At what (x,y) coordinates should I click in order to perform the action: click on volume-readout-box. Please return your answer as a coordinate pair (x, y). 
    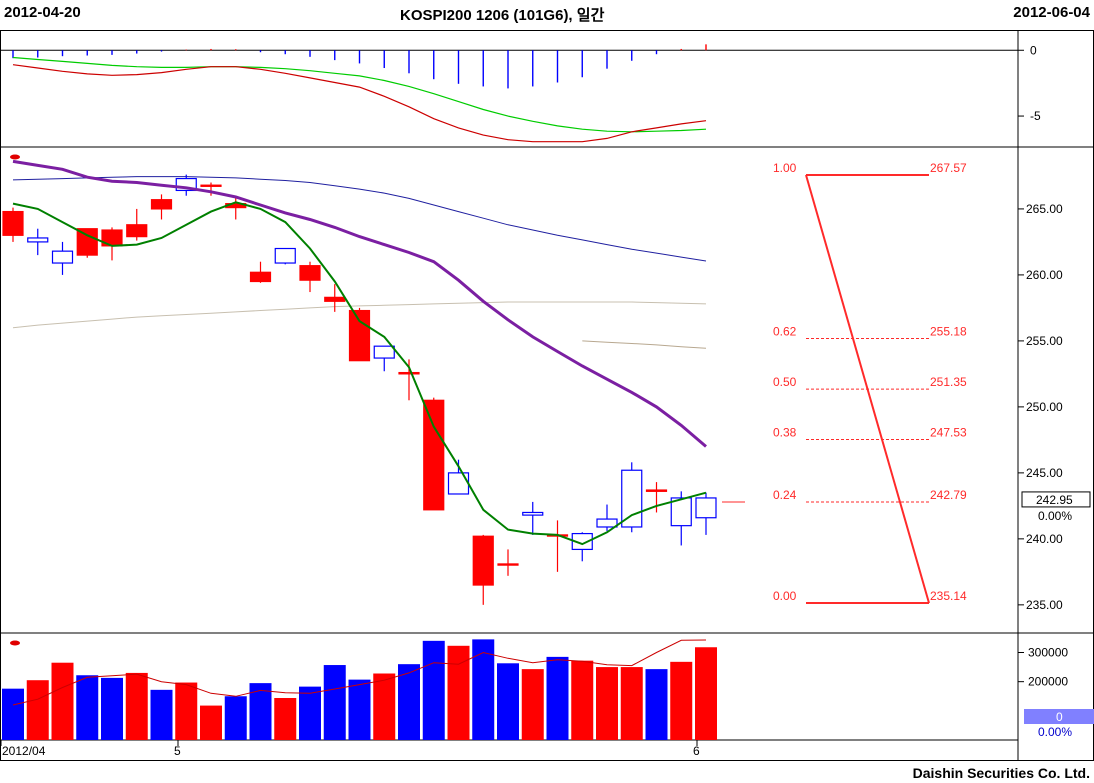
    Looking at the image, I should click on (1059, 716).